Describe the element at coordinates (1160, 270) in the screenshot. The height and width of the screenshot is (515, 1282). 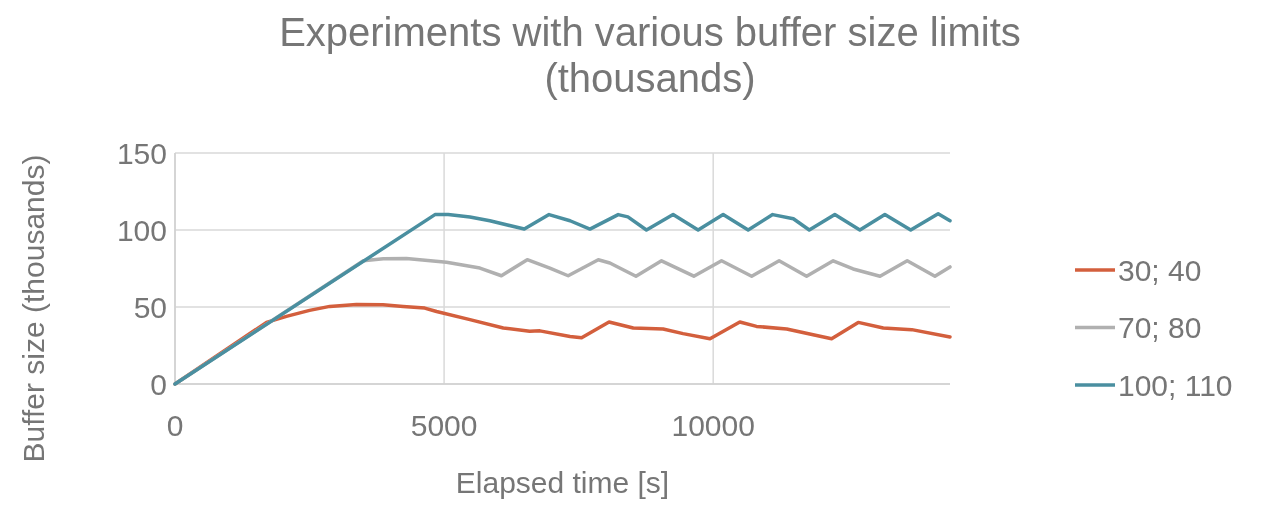
I see `legend-label: 30; 40` at that location.